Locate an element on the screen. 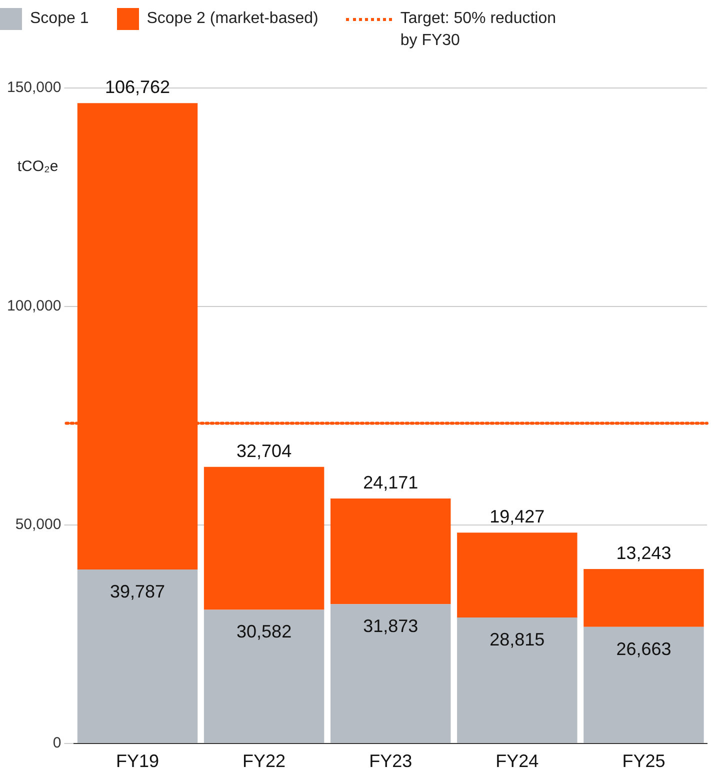 The image size is (711, 781). data-label: 13,243 is located at coordinates (644, 553).